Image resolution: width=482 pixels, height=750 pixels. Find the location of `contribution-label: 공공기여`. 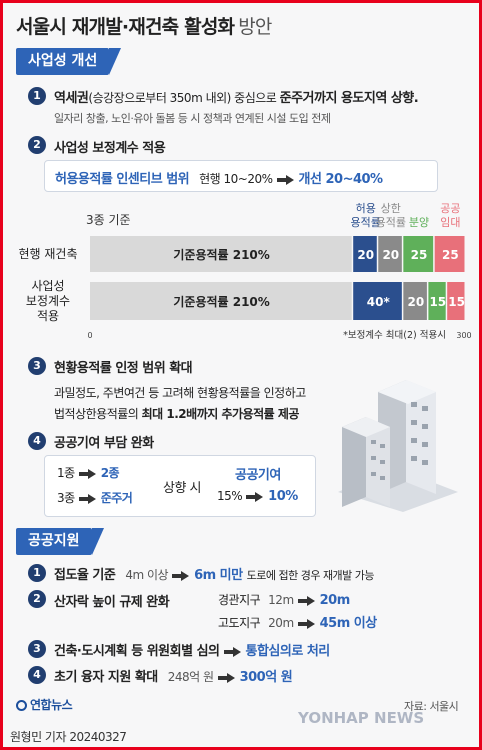

contribution-label: 공공기여 is located at coordinates (258, 475).